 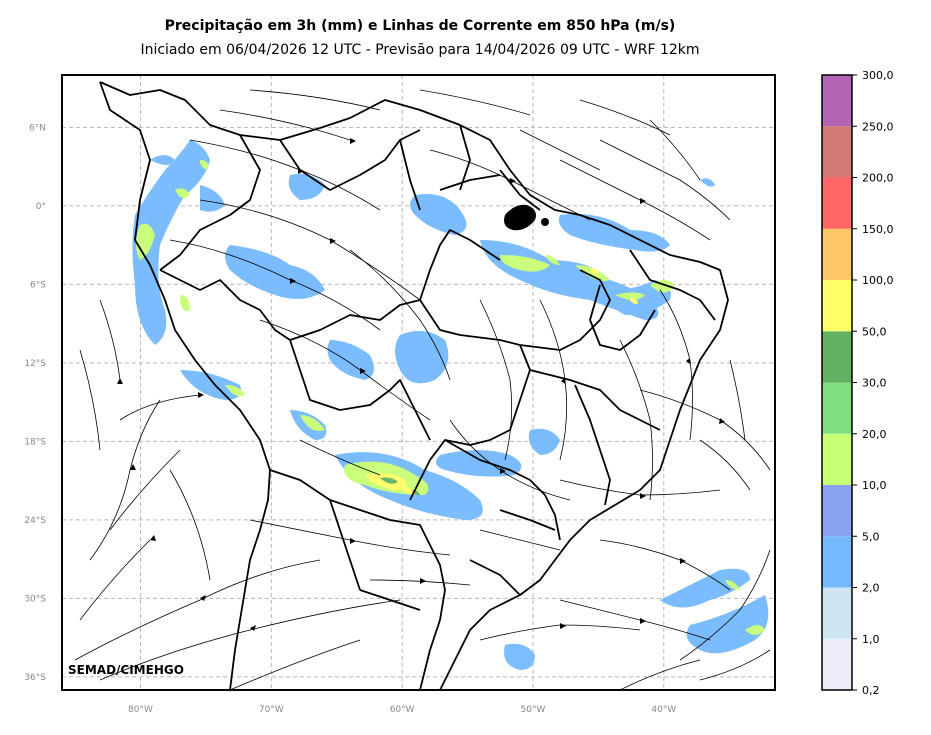 What do you see at coordinates (126, 670) in the screenshot?
I see `credit-label: SEMAD/CIMEHGO` at bounding box center [126, 670].